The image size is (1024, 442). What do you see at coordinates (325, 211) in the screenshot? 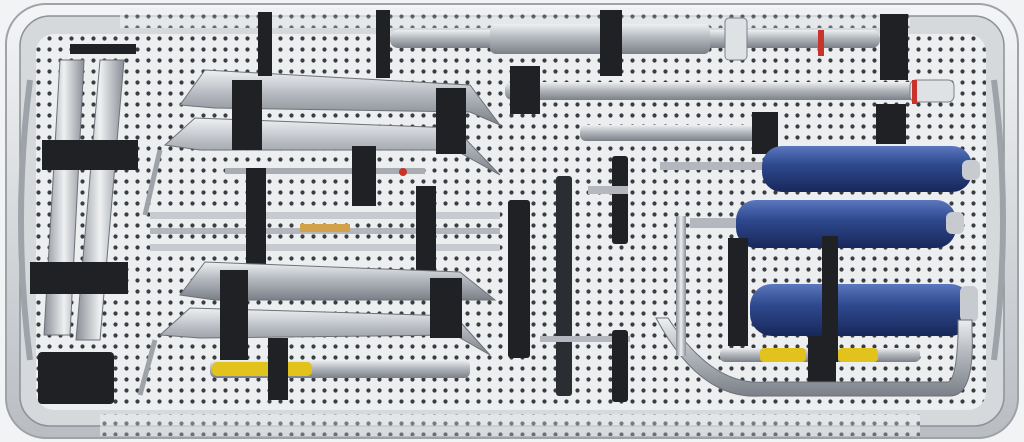
I see `center-rods` at bounding box center [325, 211].